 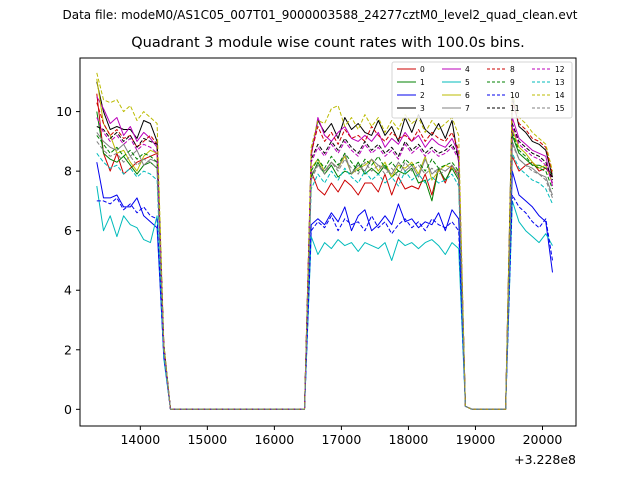 I want to click on legend-label-13: 13, so click(x=560, y=82).